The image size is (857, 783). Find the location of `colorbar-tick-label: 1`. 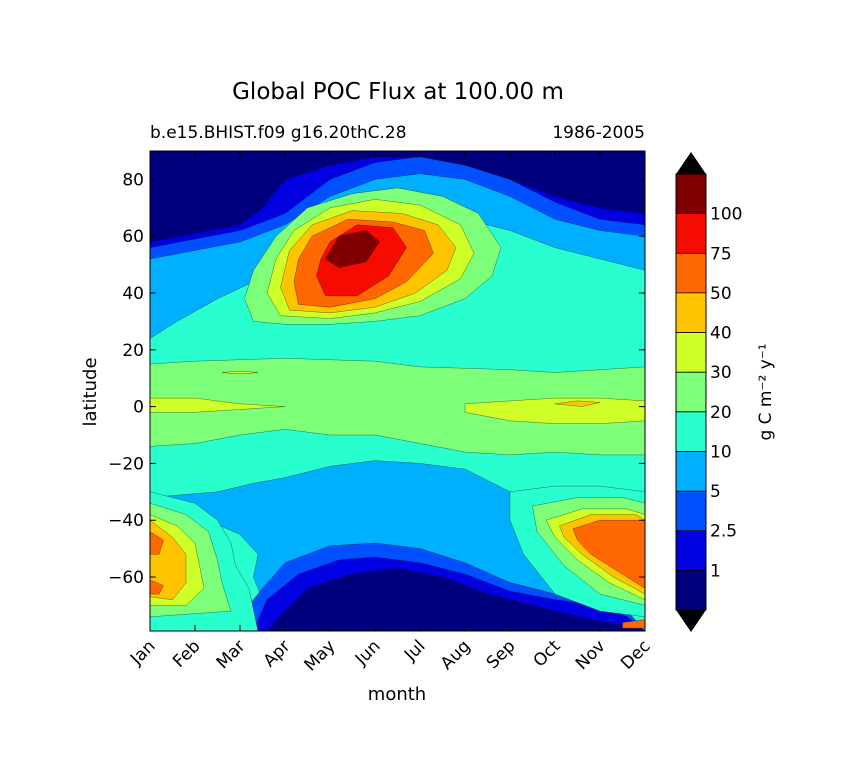

colorbar-tick-label: 1 is located at coordinates (715, 571).